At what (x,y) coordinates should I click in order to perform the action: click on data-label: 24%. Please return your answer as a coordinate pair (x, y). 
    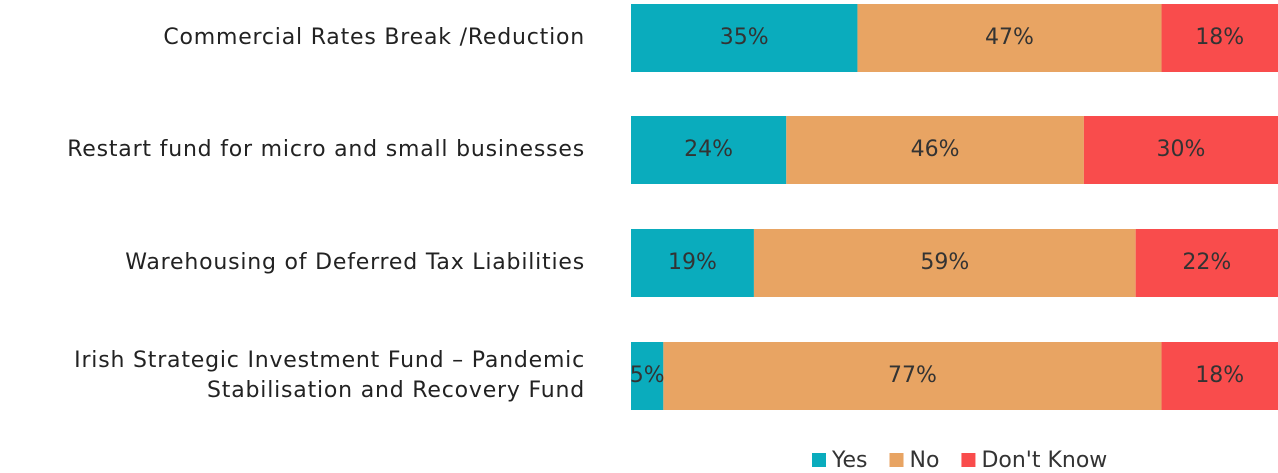
    Looking at the image, I should click on (708, 149).